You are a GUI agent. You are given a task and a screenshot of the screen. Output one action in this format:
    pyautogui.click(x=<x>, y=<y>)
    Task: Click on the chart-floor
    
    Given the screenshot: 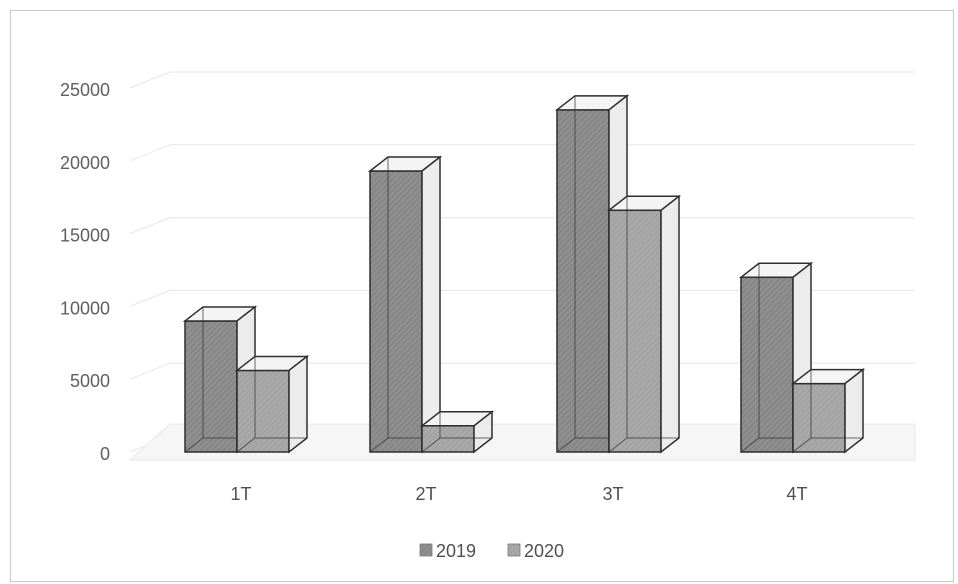 What is the action you would take?
    pyautogui.click(x=522, y=442)
    